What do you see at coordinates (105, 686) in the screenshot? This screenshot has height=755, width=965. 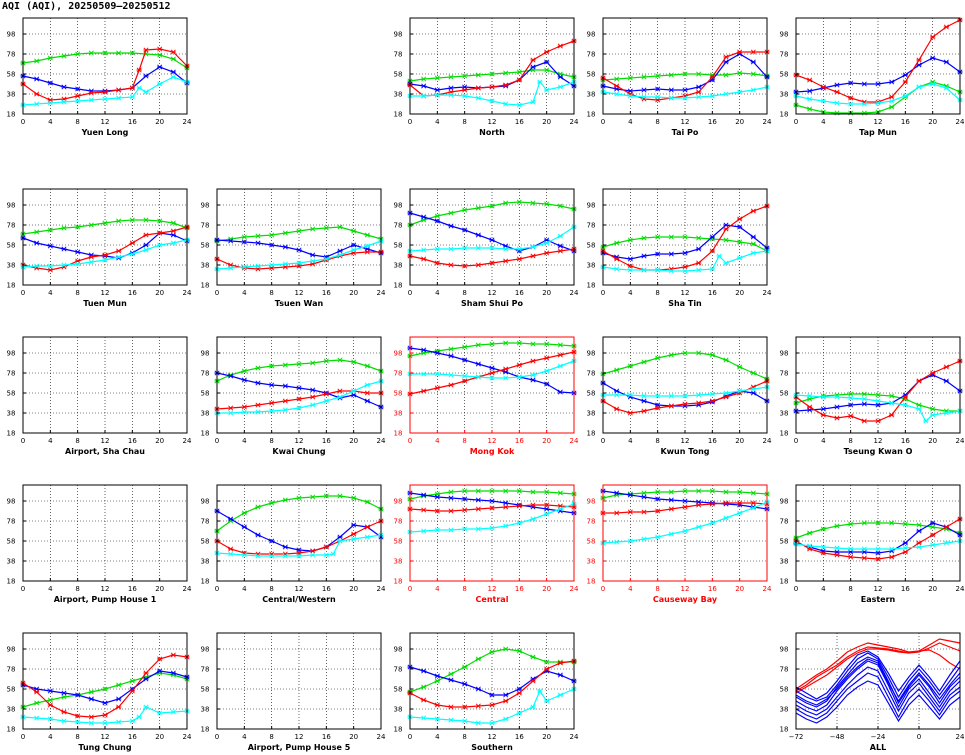 I see `series-line-red` at bounding box center [105, 686].